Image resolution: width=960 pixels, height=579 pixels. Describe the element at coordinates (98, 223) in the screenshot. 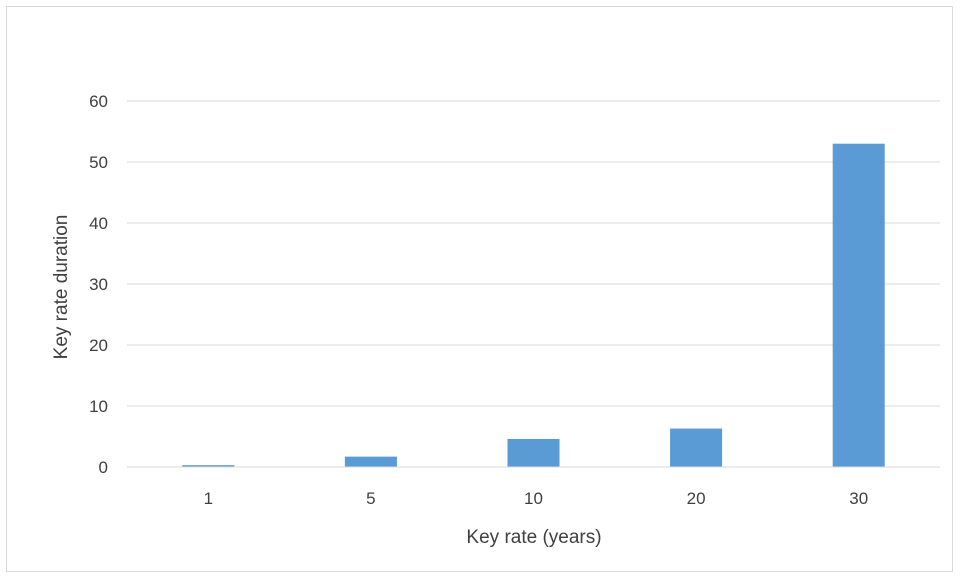

I see `y-tick-label: 40` at that location.